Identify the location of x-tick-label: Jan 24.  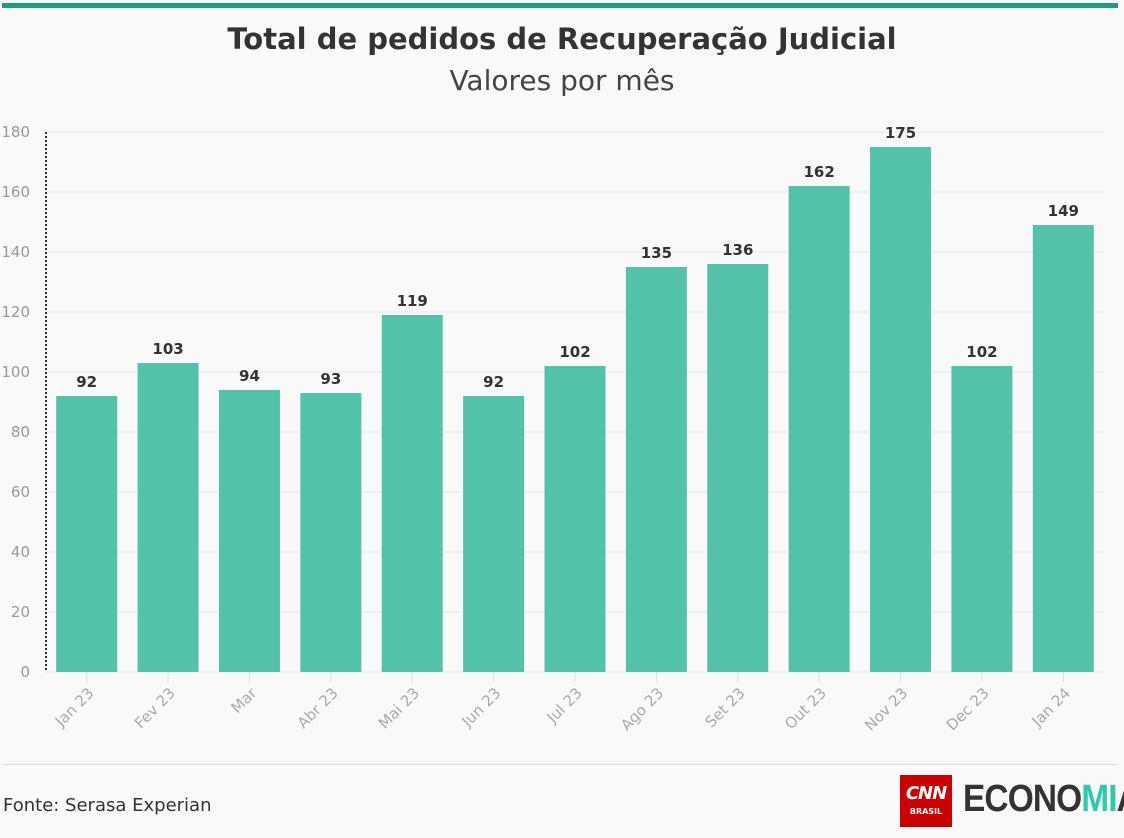
(1050, 707).